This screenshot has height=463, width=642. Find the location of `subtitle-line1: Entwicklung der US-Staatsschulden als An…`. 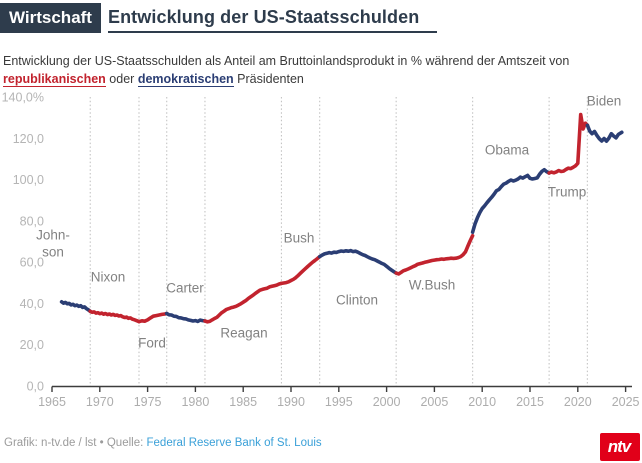

subtitle-line1: Entwicklung der US-Staatsschulden als An… is located at coordinates (286, 60).